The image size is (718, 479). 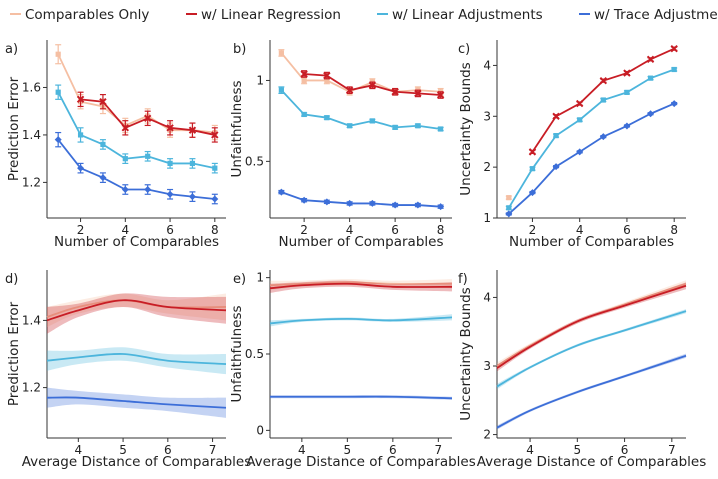 I want to click on y-tick-label: 4, so click(x=487, y=65).